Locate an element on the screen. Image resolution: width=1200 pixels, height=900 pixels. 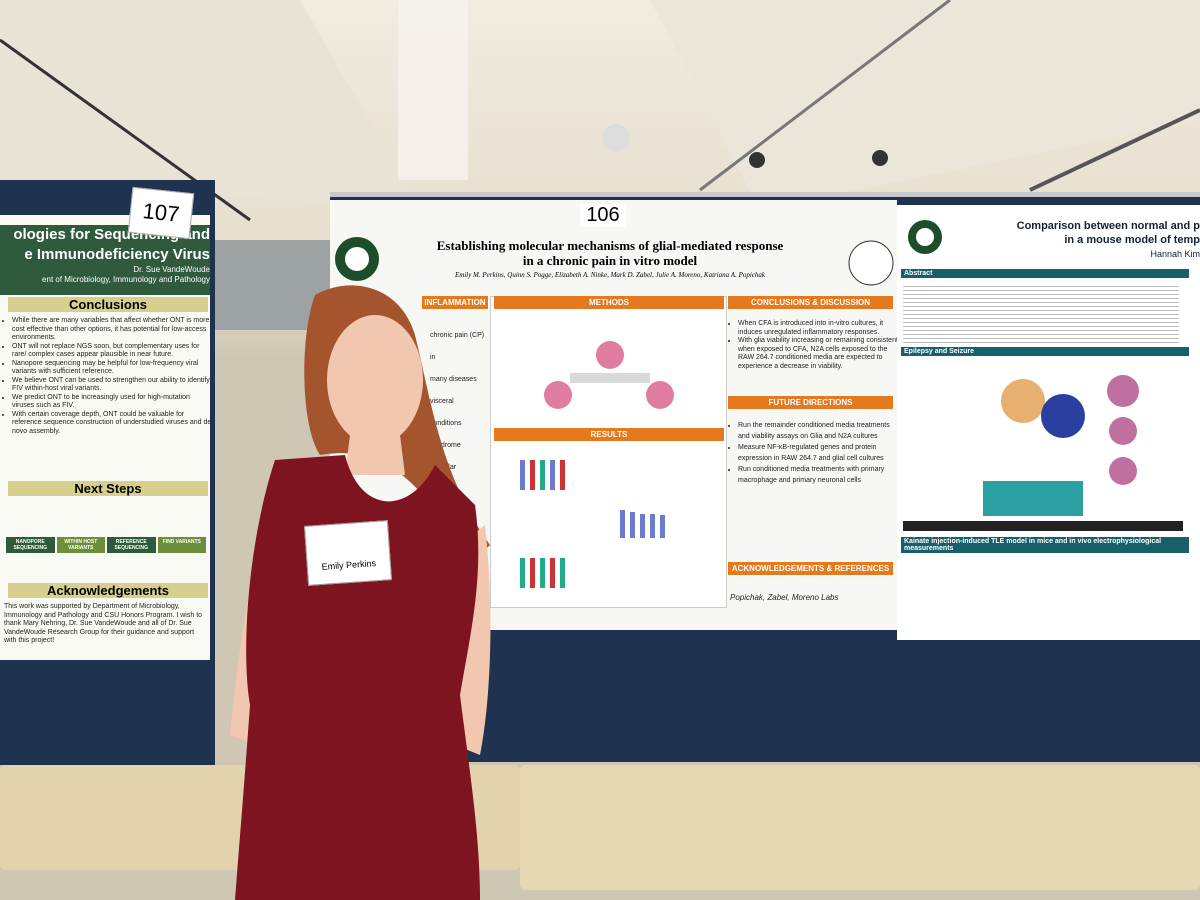
text-line: chronic pain (CP) in is located at coordinates (457, 346).